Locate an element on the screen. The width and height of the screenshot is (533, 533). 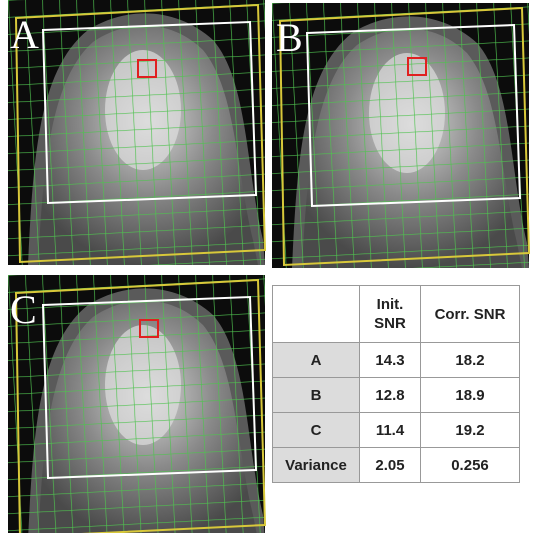
panel-label: C is located at coordinates (23, 309).